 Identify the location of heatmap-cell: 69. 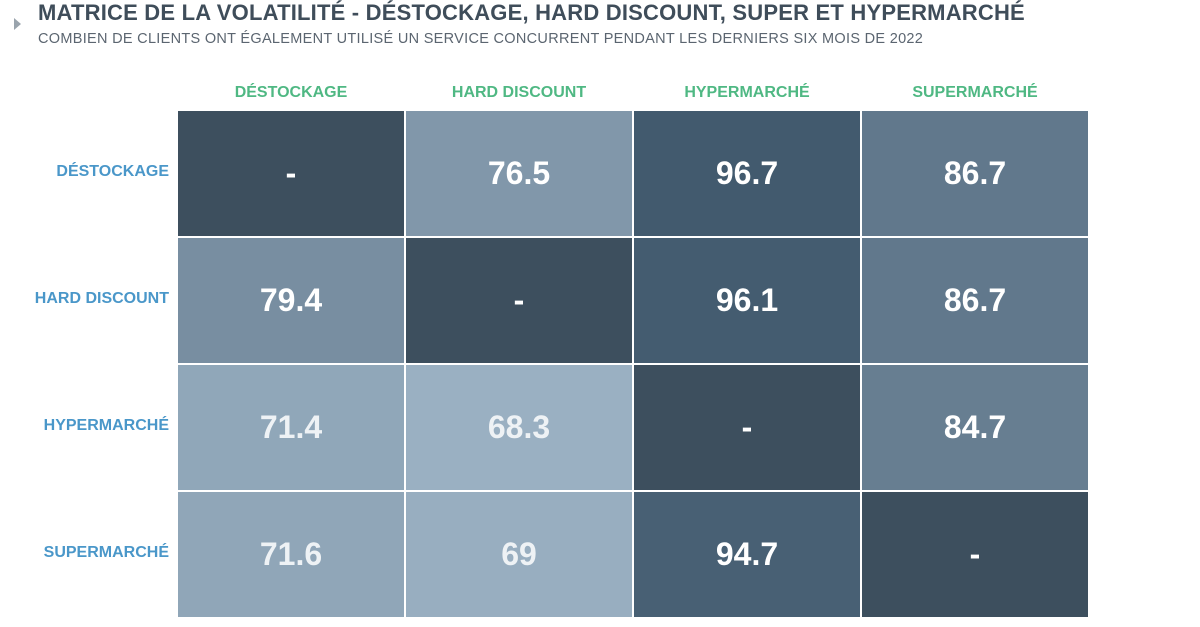
(519, 554).